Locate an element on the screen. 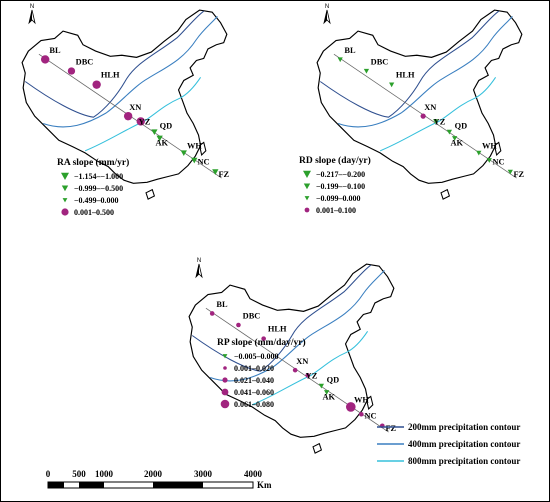 This screenshot has height=502, width=550. legend-item: −1.154–−1.000 is located at coordinates (92, 176).